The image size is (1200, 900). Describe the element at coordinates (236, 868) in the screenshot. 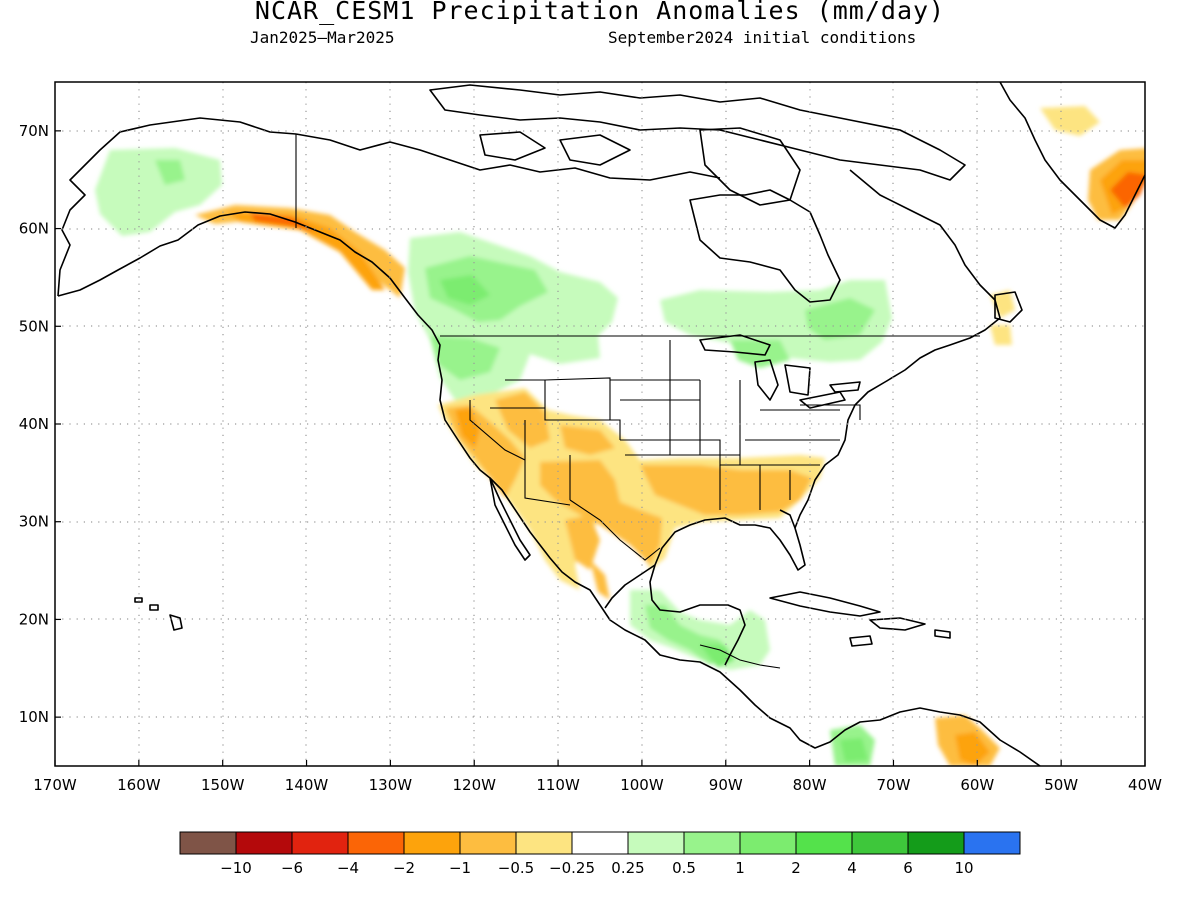

I see `colorbar-label: −10` at that location.